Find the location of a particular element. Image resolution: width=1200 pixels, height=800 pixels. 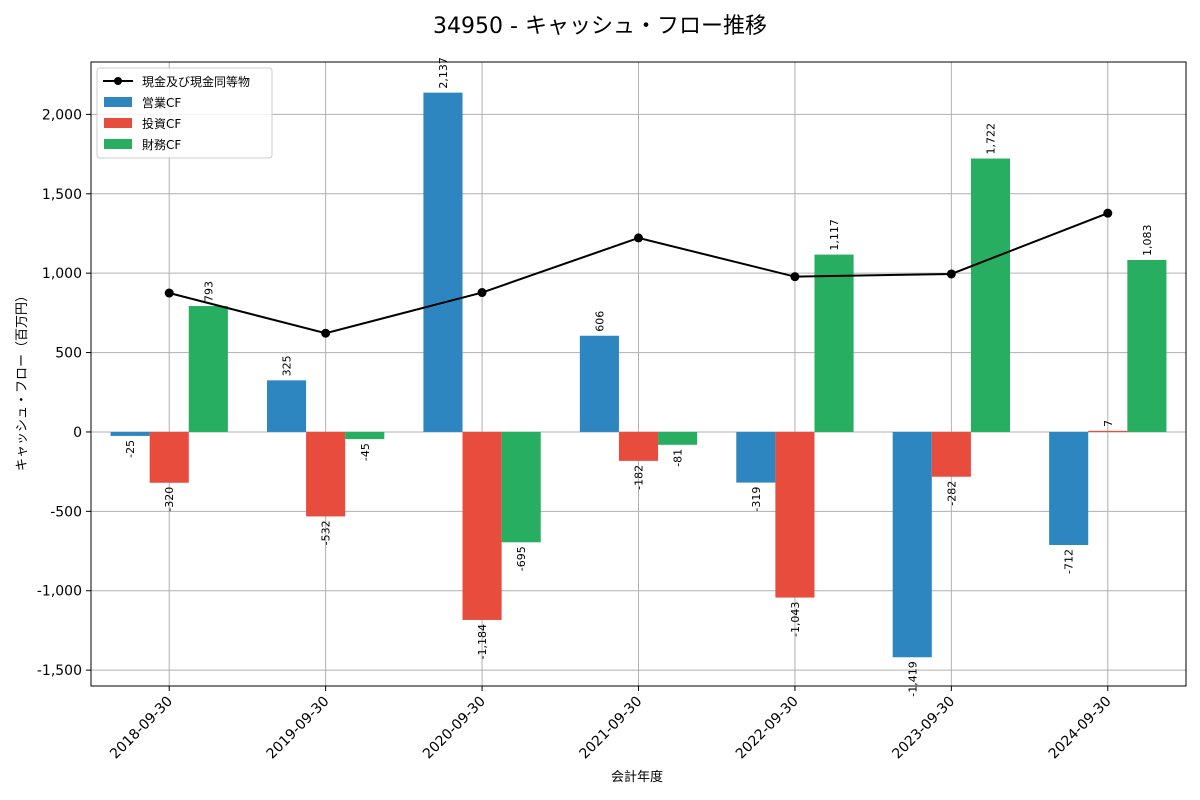

y-tick-label: -500 is located at coordinates (66, 512).